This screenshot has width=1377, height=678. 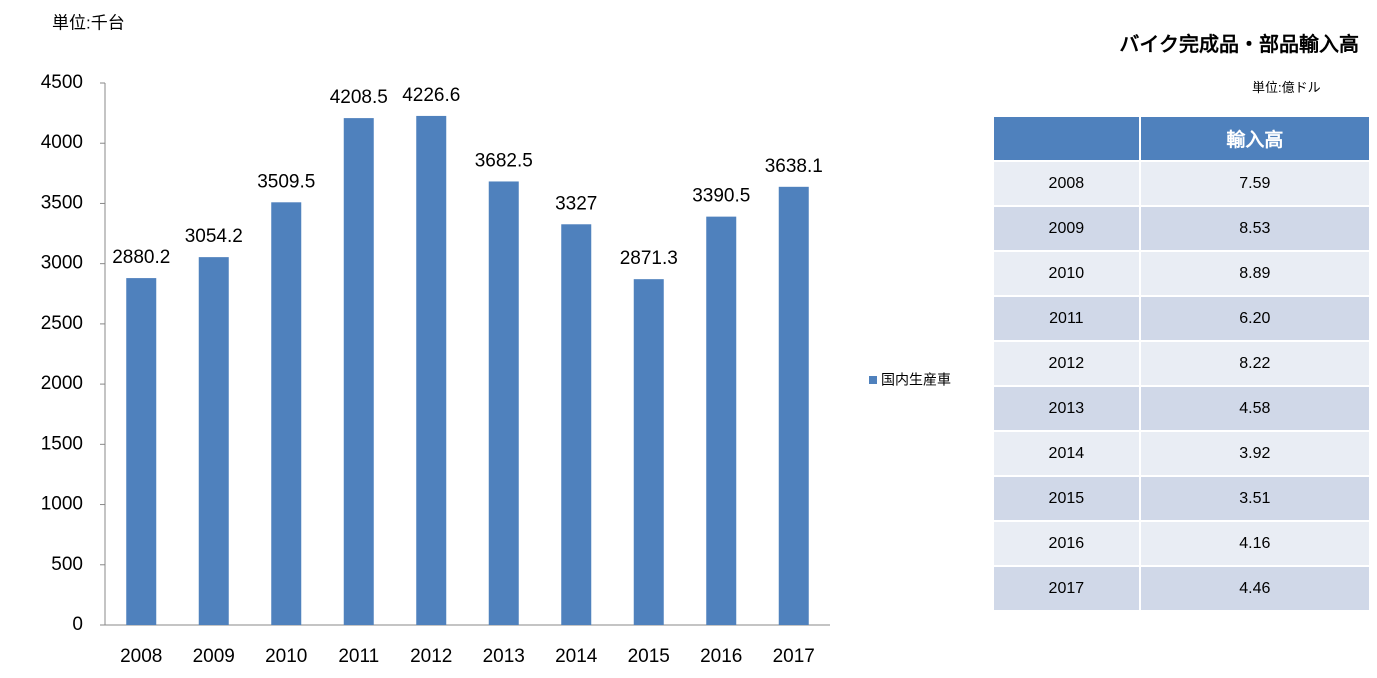 I want to click on data-label: 3638.1, so click(x=794, y=166).